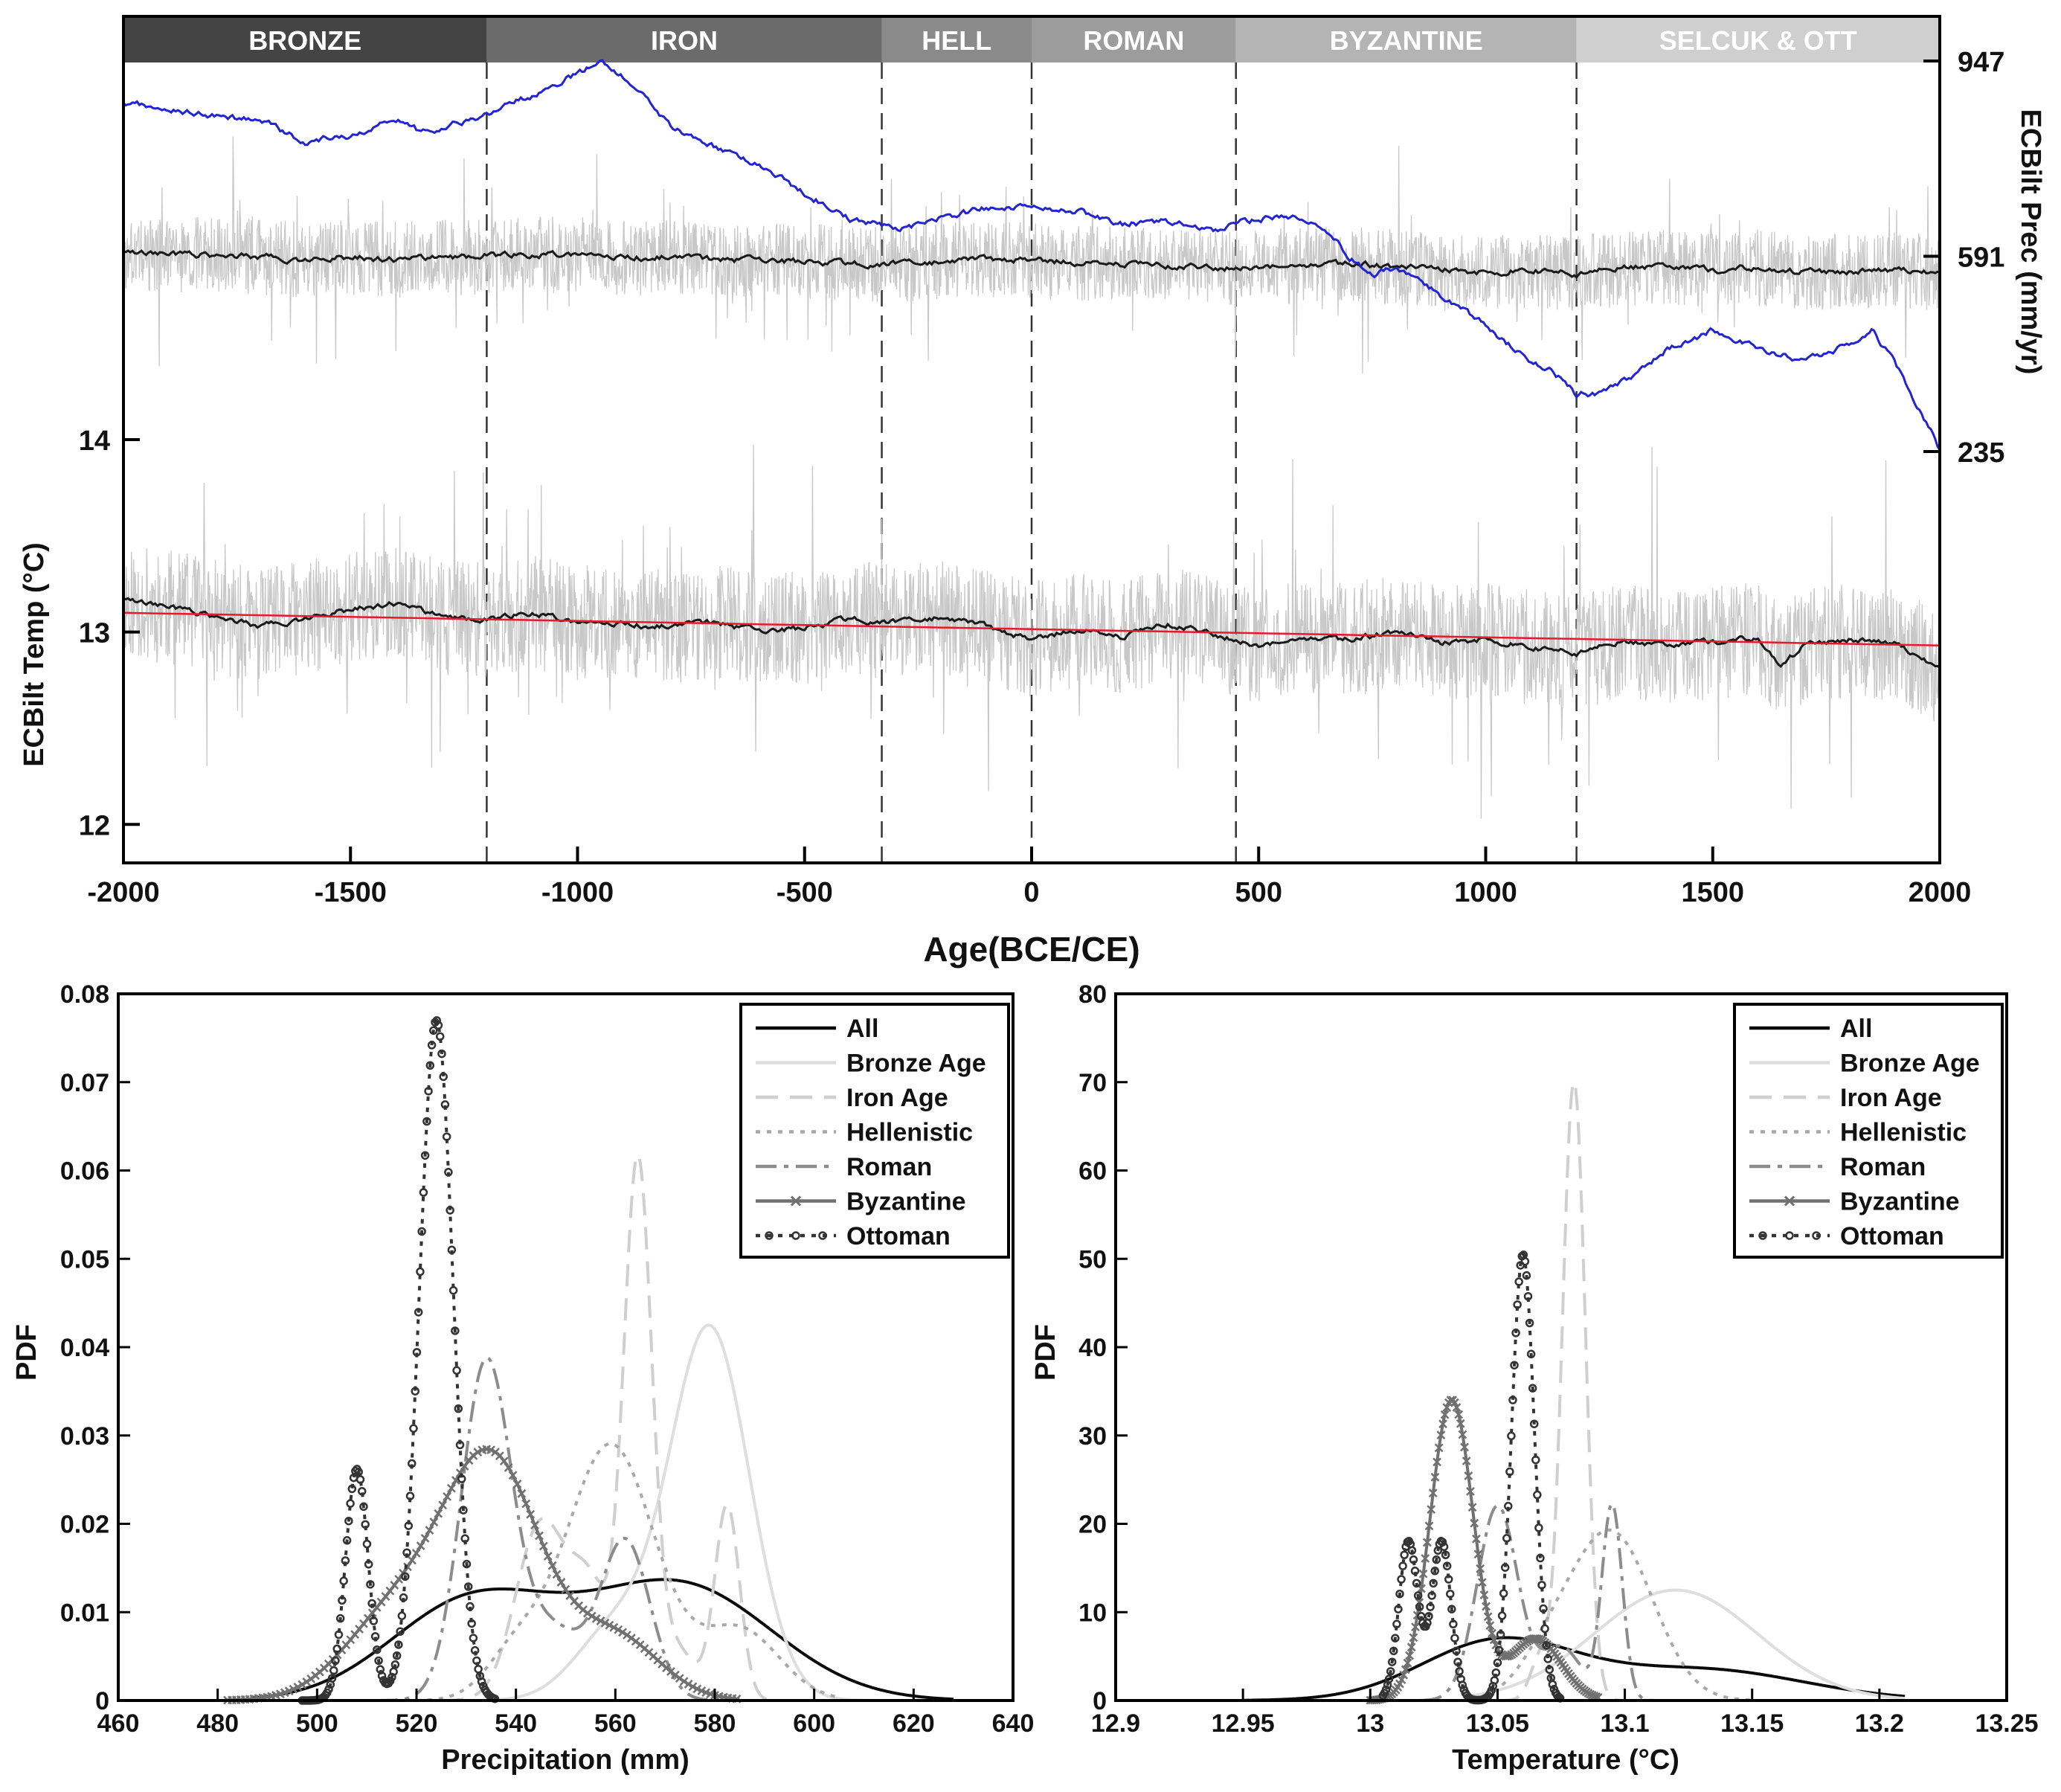  Describe the element at coordinates (1013, 1724) in the screenshot. I see `precipitation-x-tick-label-9: 640` at that location.